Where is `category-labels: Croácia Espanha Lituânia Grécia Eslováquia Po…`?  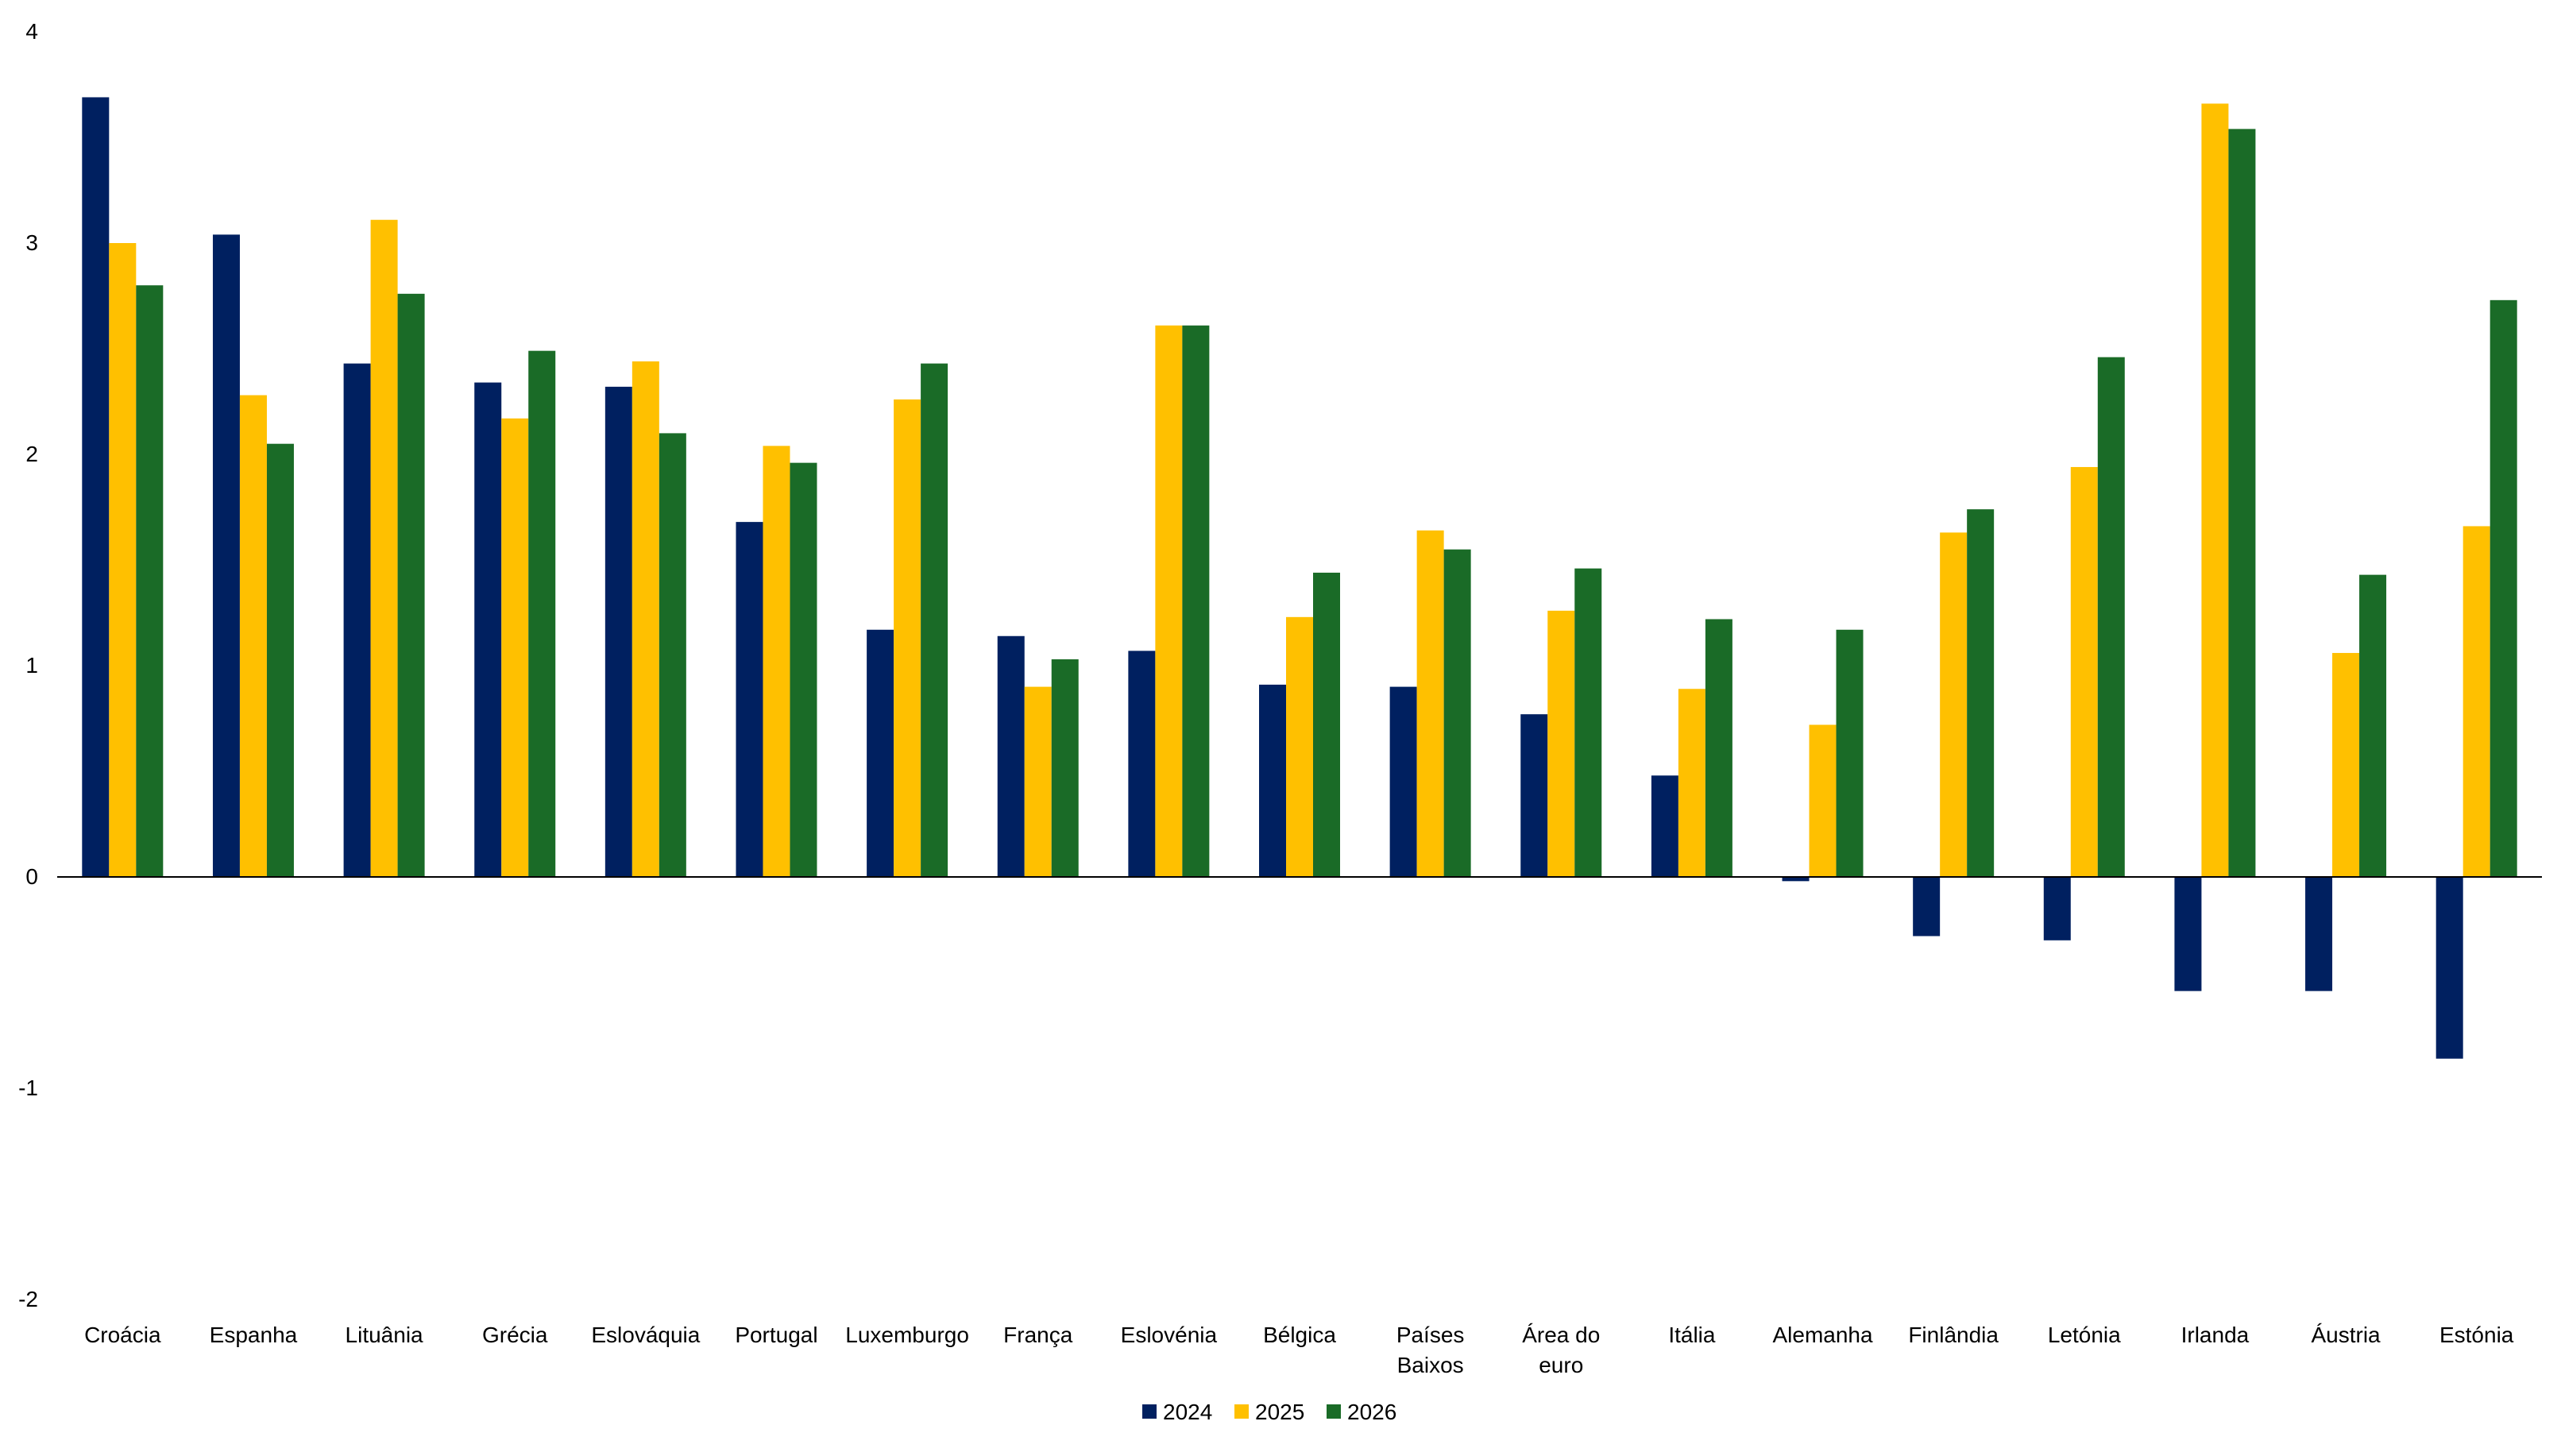 category-labels: Croácia Espanha Lituânia Grécia Eslováquia Po… is located at coordinates (1299, 1350).